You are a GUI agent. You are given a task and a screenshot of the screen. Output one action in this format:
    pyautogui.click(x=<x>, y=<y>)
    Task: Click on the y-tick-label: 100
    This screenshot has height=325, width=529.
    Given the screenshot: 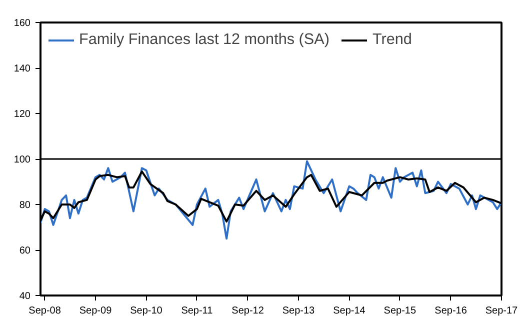 What is the action you would take?
    pyautogui.click(x=22, y=160)
    